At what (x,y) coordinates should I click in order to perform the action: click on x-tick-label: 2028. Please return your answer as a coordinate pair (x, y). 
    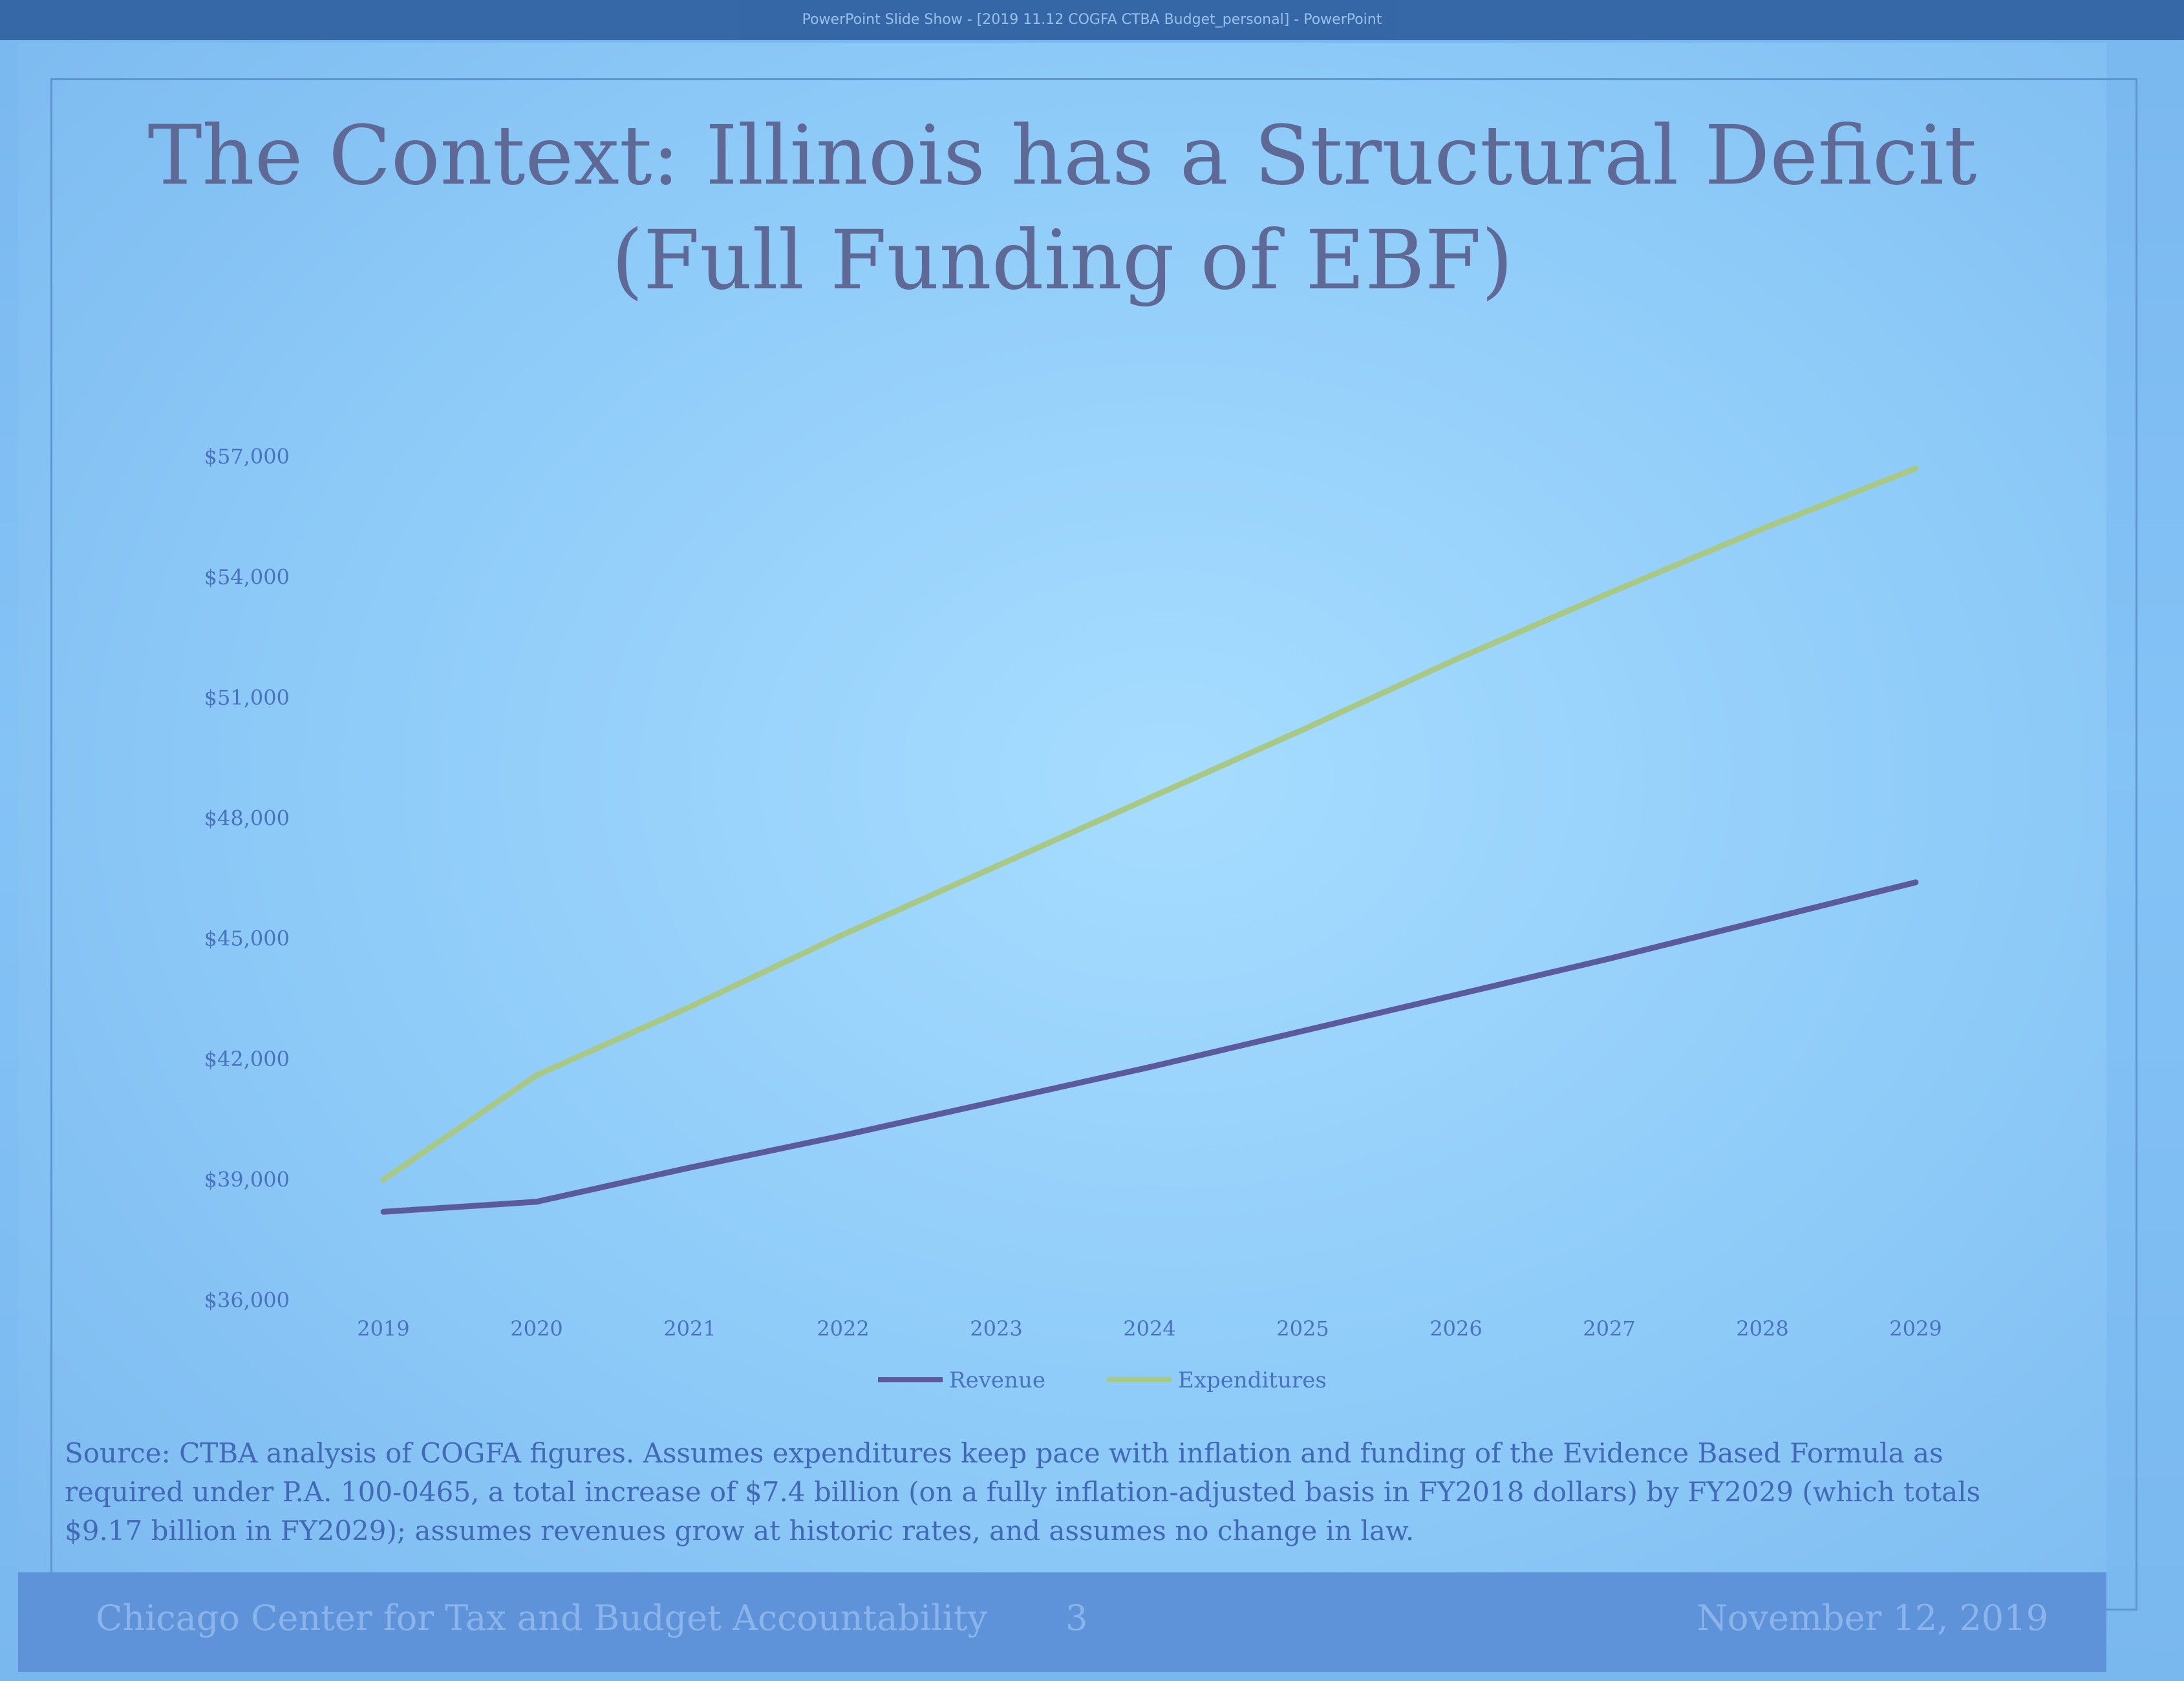
    Looking at the image, I should click on (1762, 1328).